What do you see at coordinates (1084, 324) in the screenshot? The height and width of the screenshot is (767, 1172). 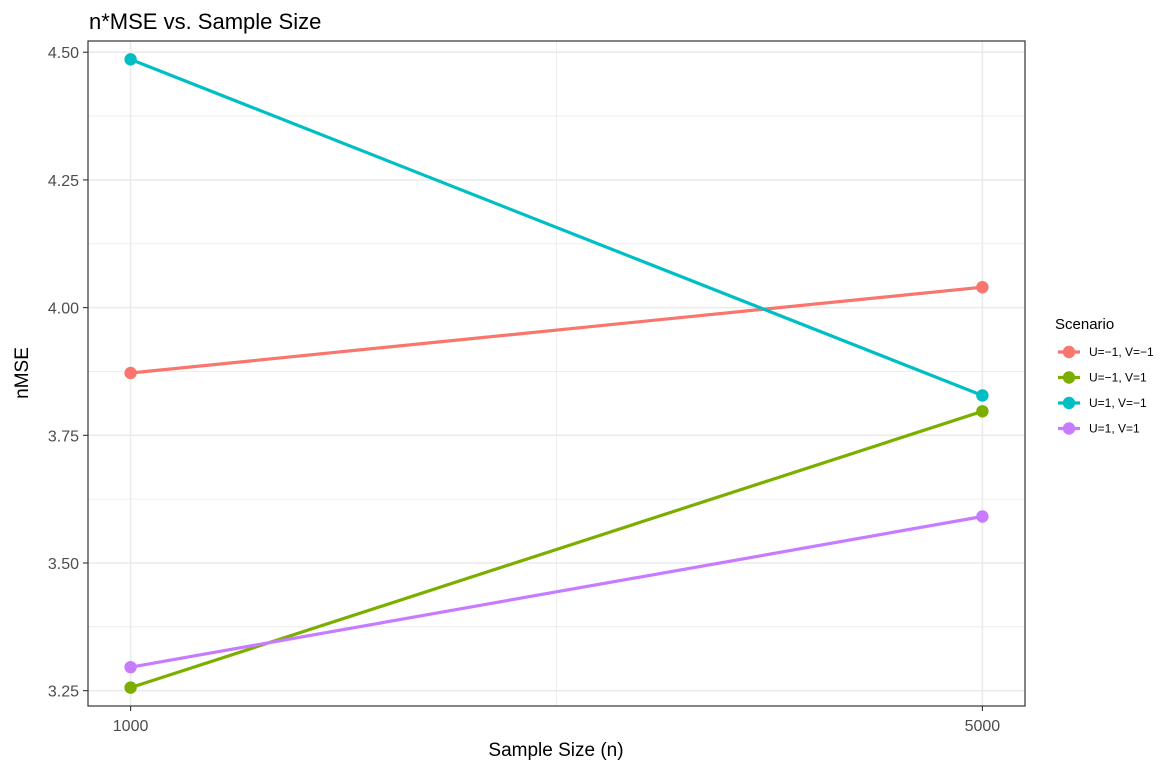 I see `legend-title: Scenario` at bounding box center [1084, 324].